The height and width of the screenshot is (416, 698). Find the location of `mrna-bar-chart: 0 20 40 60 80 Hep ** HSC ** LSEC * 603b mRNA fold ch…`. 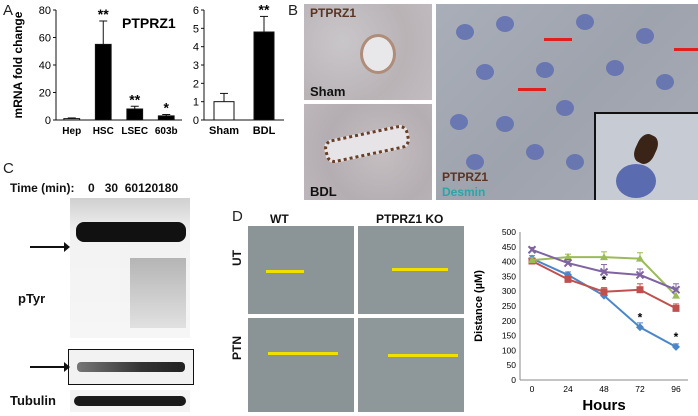

mrna-bar-chart: 0 20 40 60 80 Hep ** HSC ** LSEC * 603b mRNA fold ch… is located at coordinates (96, 71).